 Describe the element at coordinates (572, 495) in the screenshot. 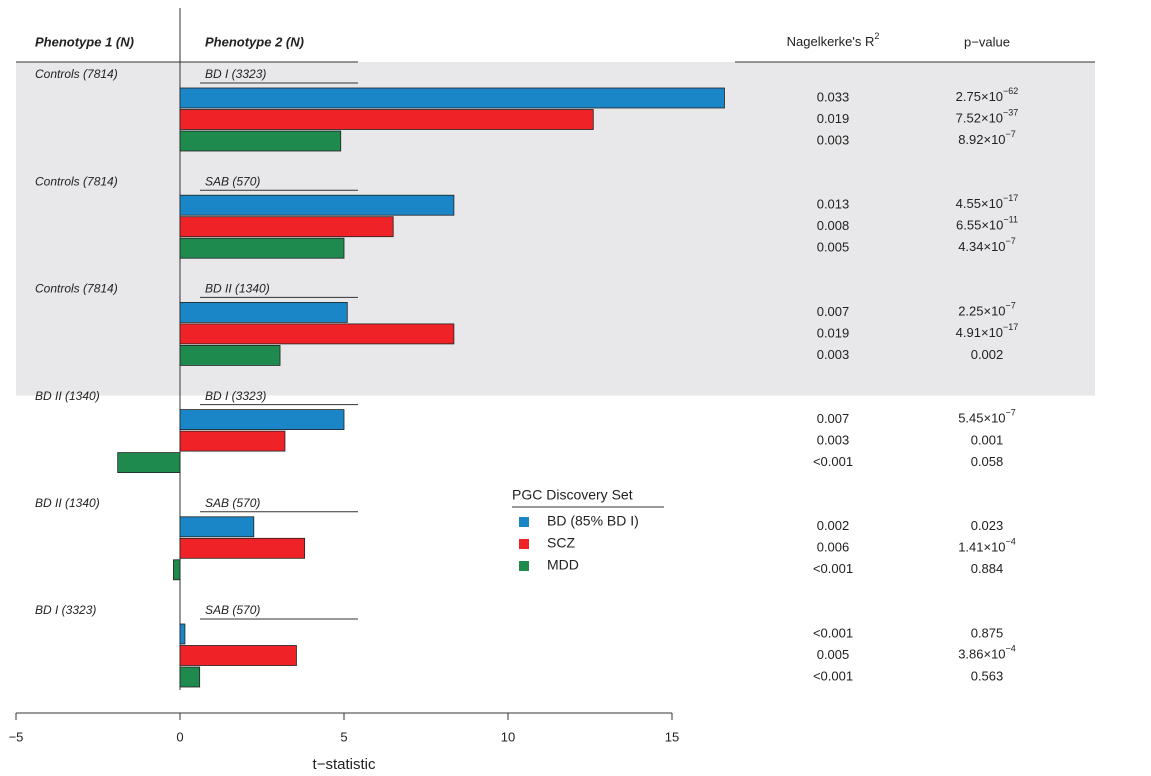

I see `legend-title: PGC Discovery Set` at that location.